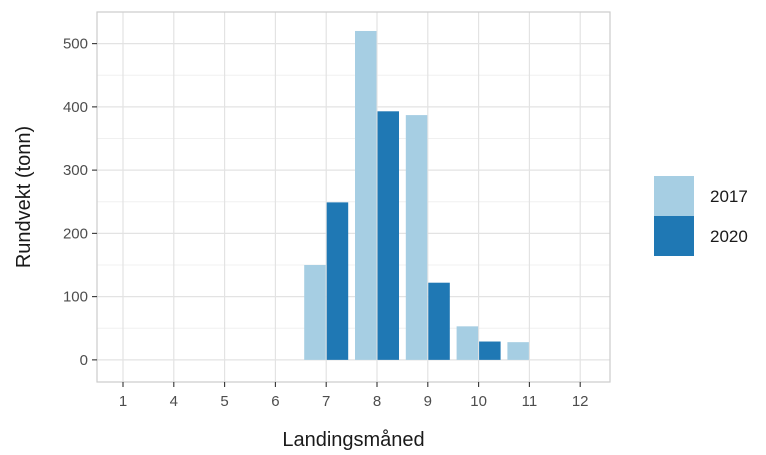 The height and width of the screenshot is (455, 766). Describe the element at coordinates (326, 401) in the screenshot. I see `x-tick-label: 7` at that location.